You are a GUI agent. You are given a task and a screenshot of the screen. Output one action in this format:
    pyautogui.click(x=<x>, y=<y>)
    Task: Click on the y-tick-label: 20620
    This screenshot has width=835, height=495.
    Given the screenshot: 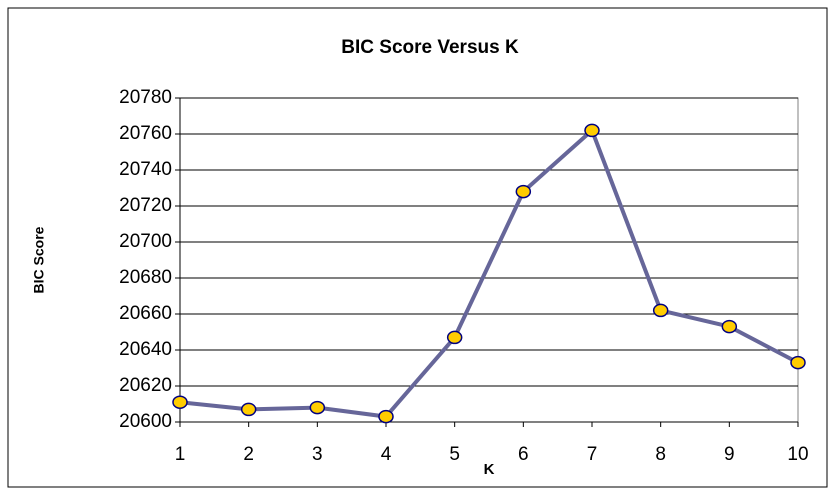 What is the action you would take?
    pyautogui.click(x=145, y=385)
    